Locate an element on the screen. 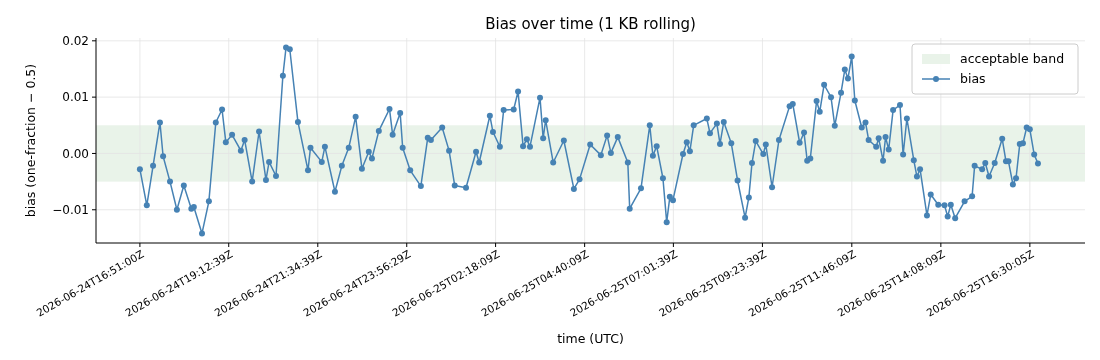  x-axis-title: time (UTC) is located at coordinates (590, 338).